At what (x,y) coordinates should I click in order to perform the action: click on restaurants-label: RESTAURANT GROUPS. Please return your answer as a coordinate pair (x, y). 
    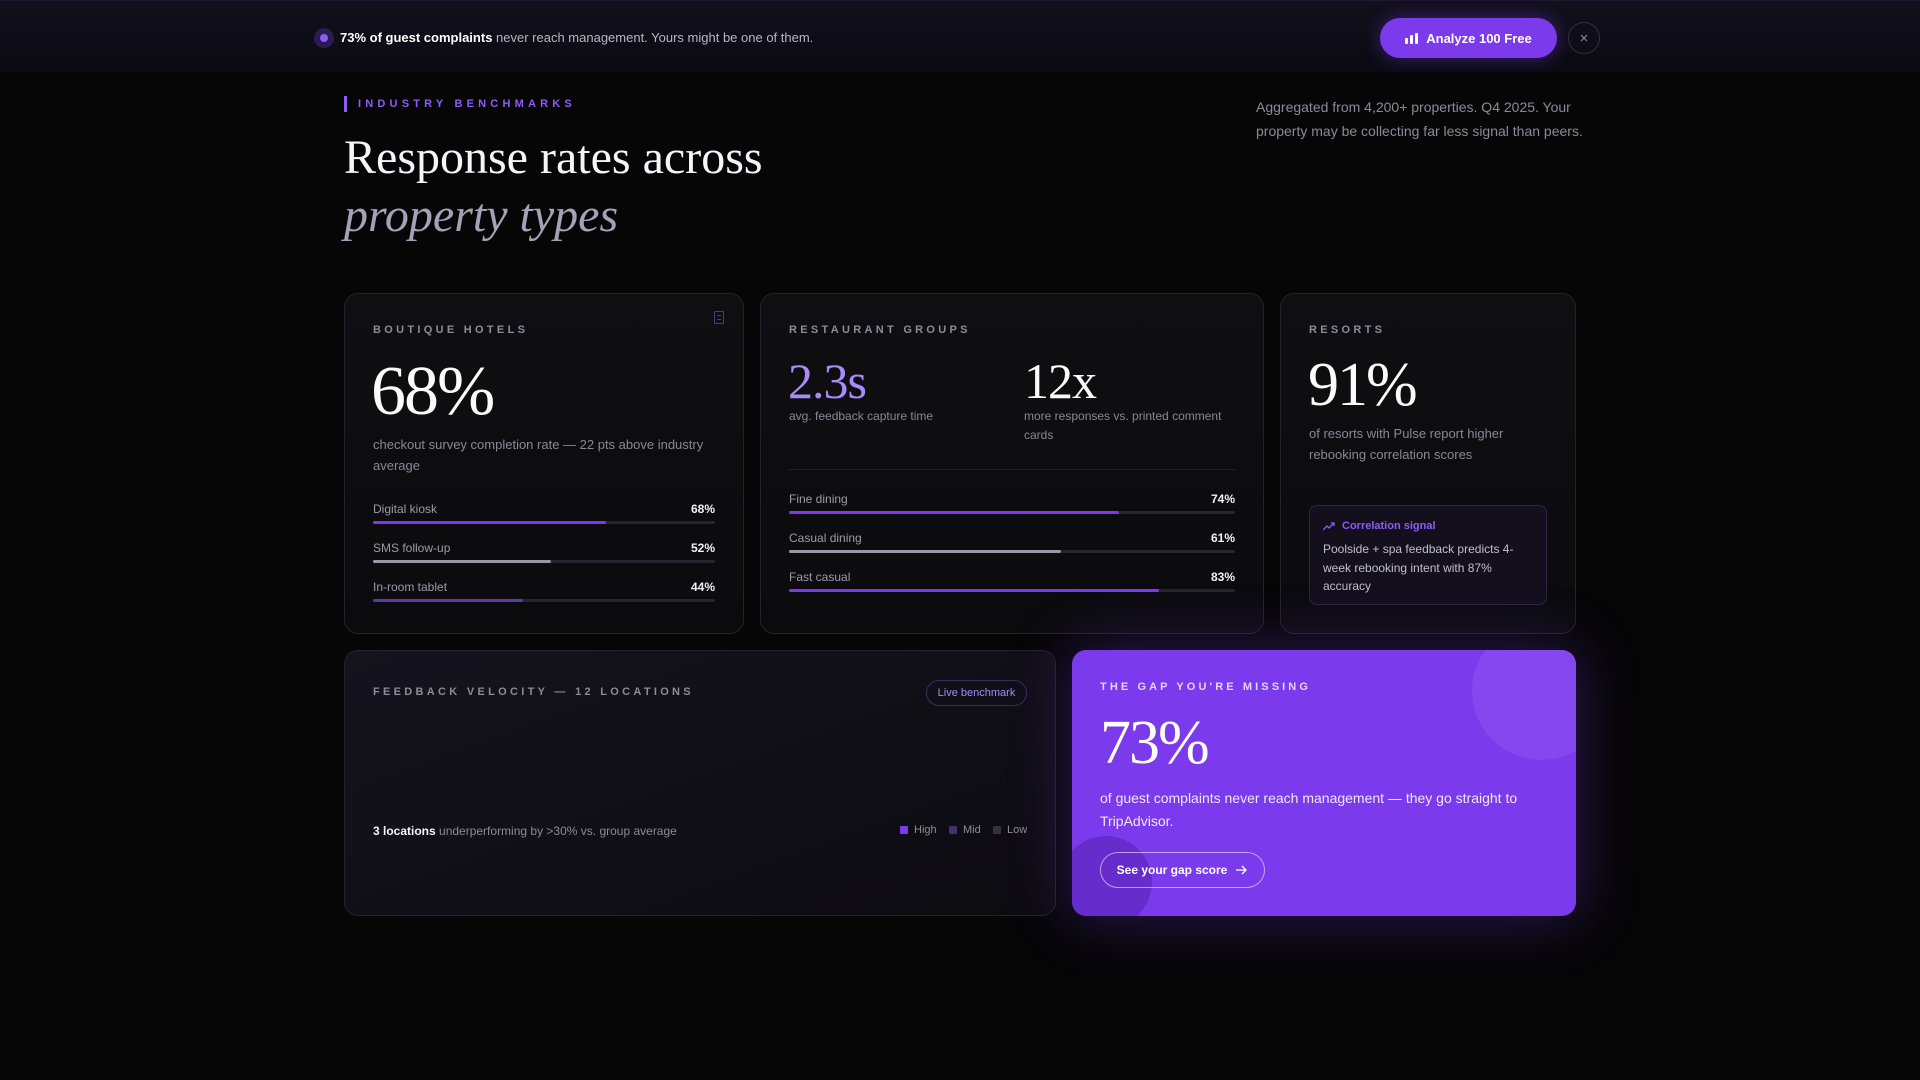
    Looking at the image, I should click on (880, 330).